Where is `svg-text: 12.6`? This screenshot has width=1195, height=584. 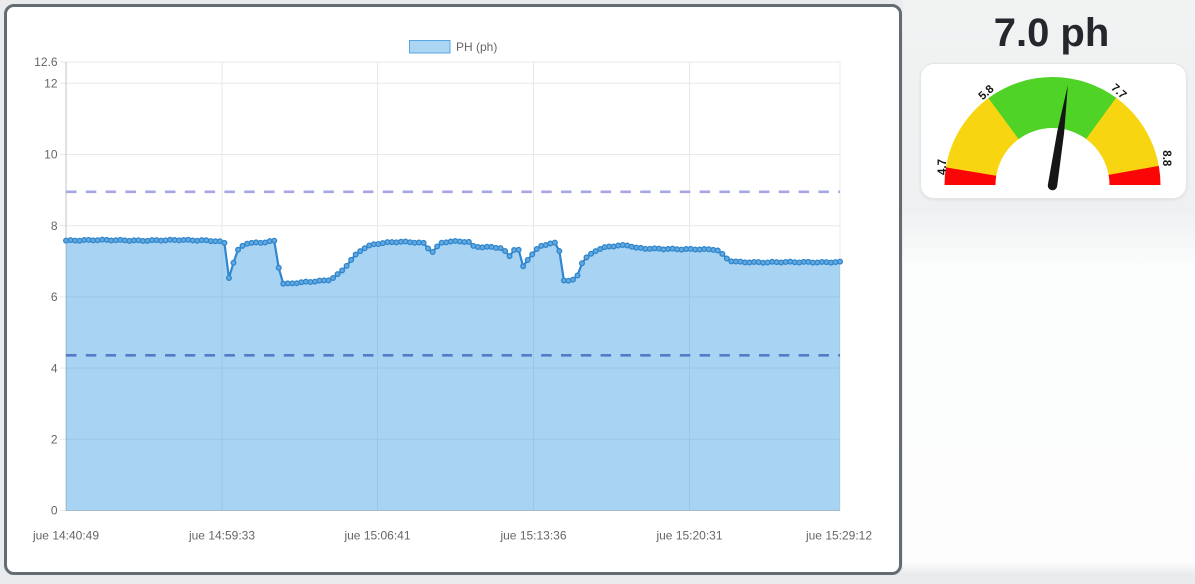 svg-text: 12.6 is located at coordinates (46, 62).